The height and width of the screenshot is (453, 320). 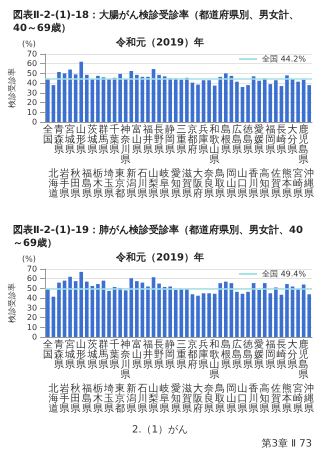 I want to click on x-tick-label: 青森県, so click(x=59, y=140).